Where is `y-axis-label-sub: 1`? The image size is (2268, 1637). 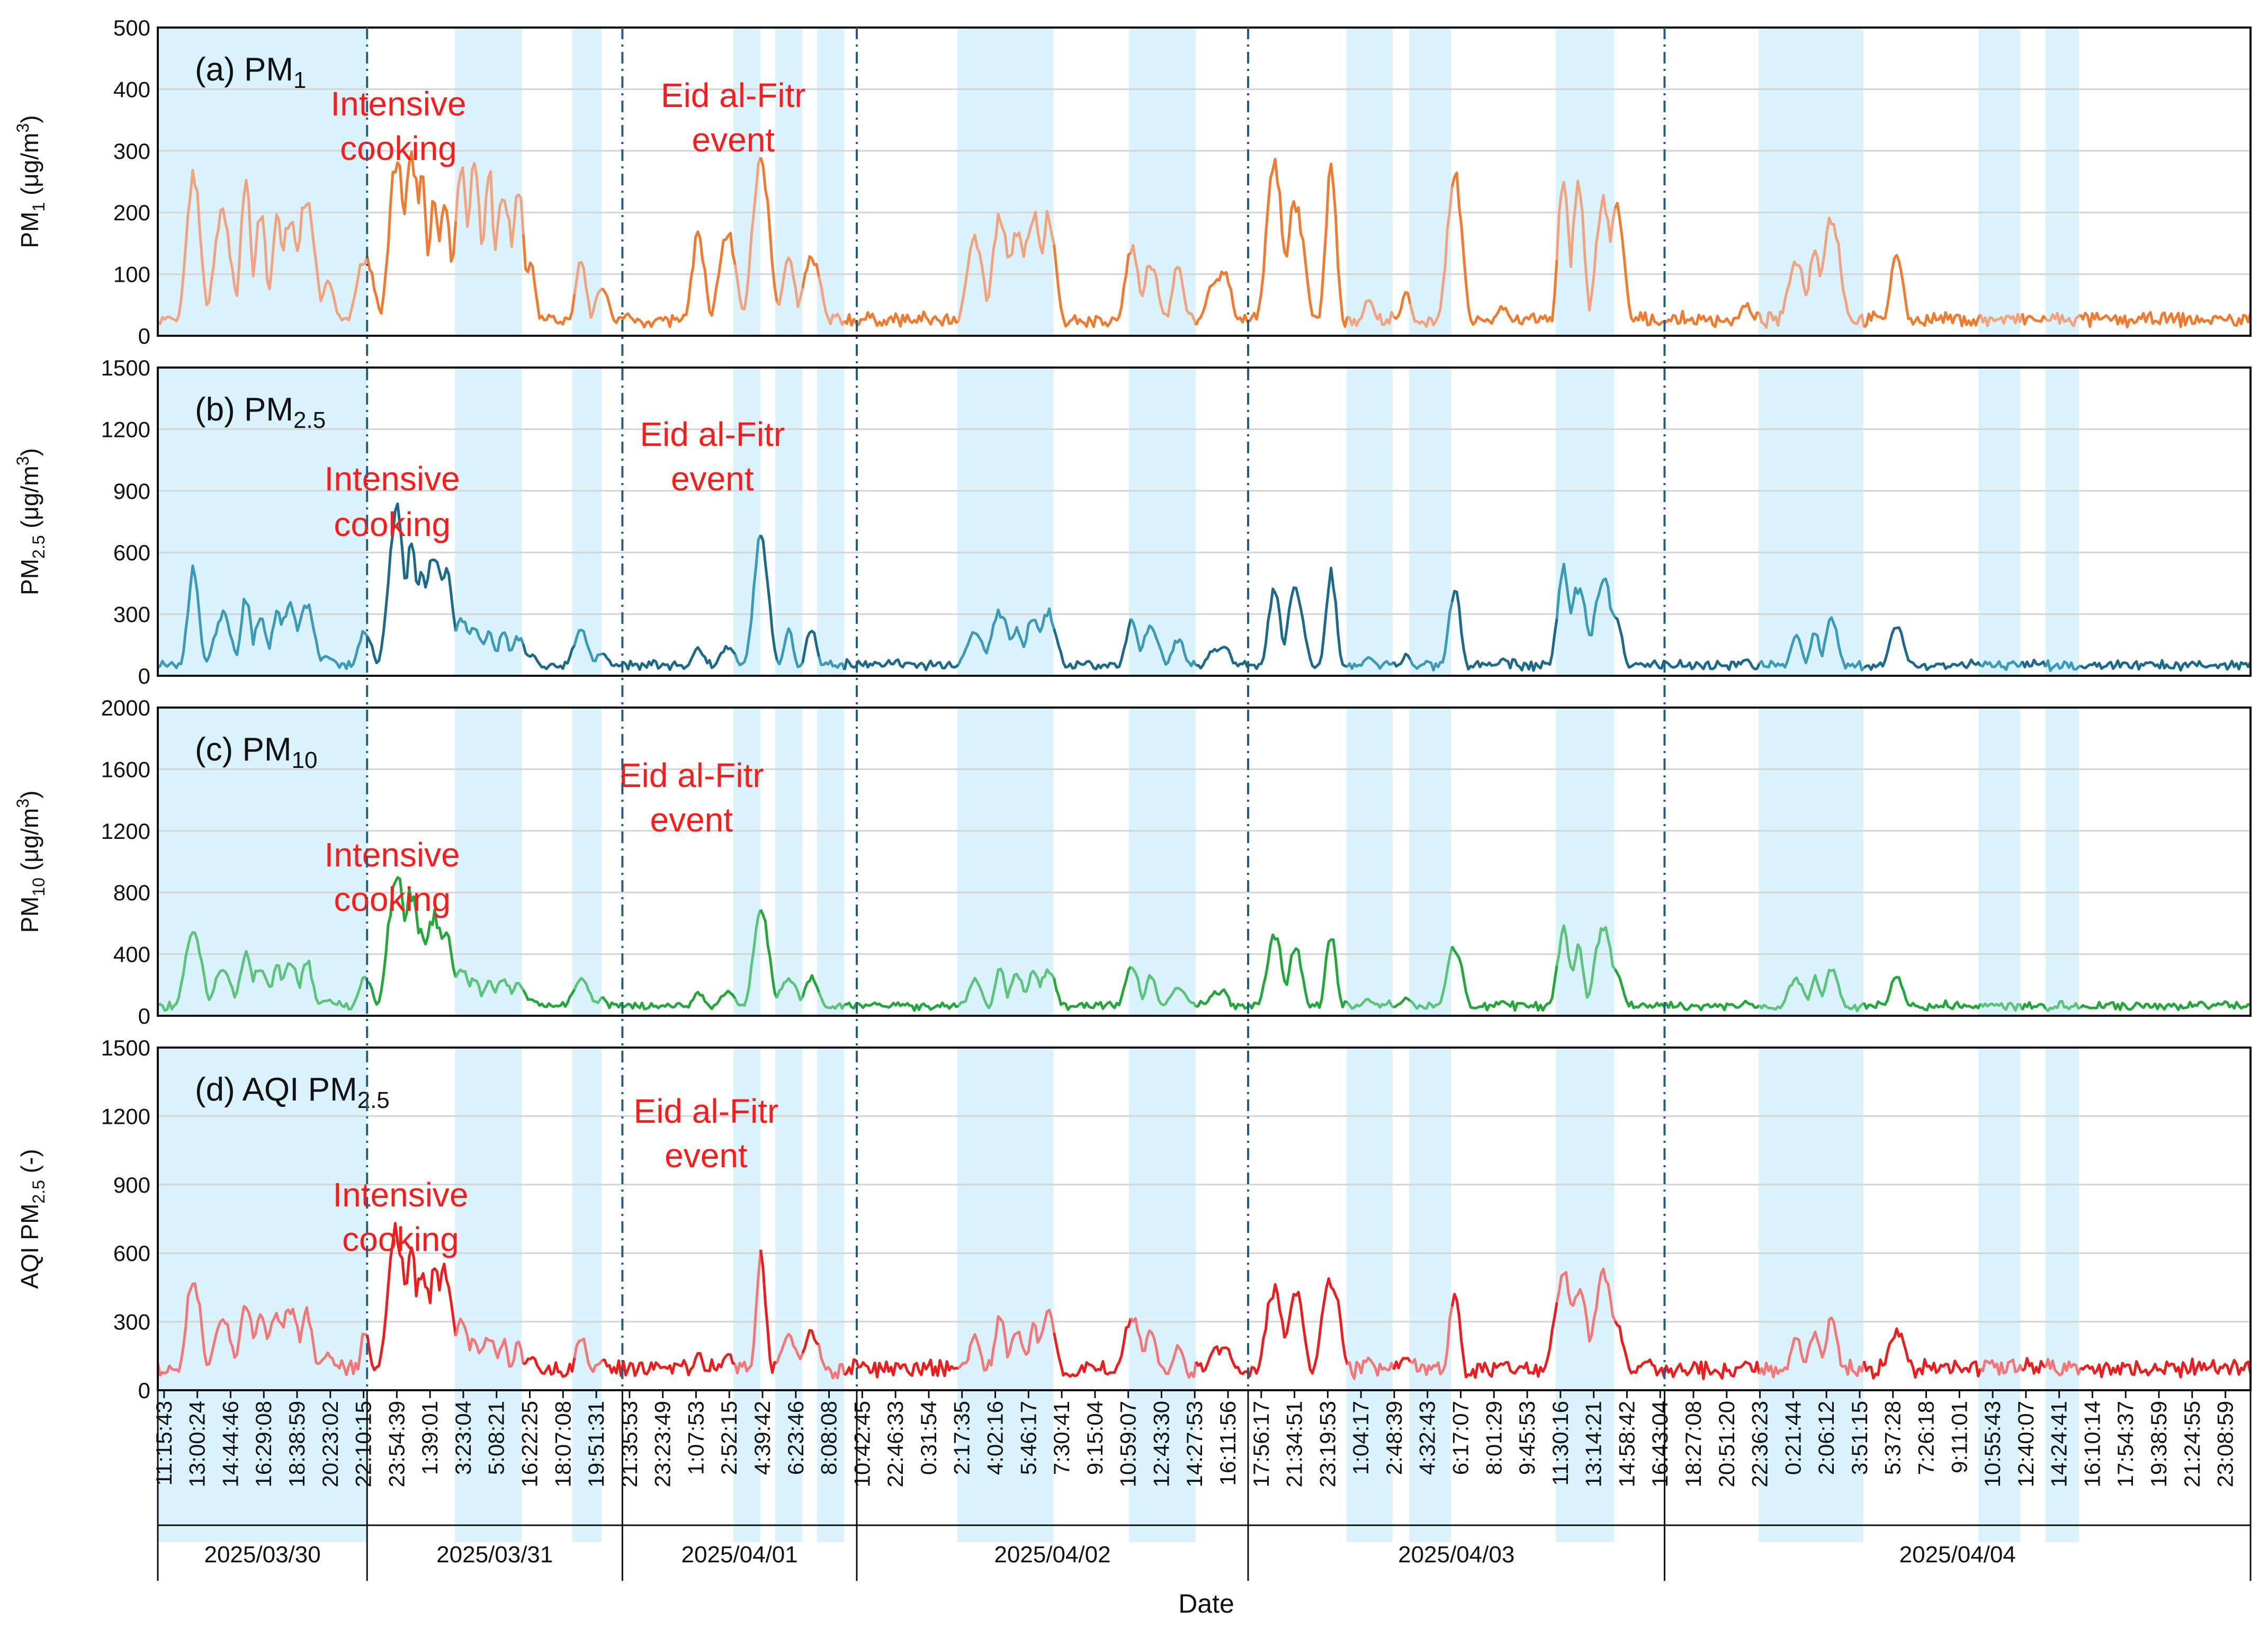 y-axis-label-sub: 1 is located at coordinates (38, 207).